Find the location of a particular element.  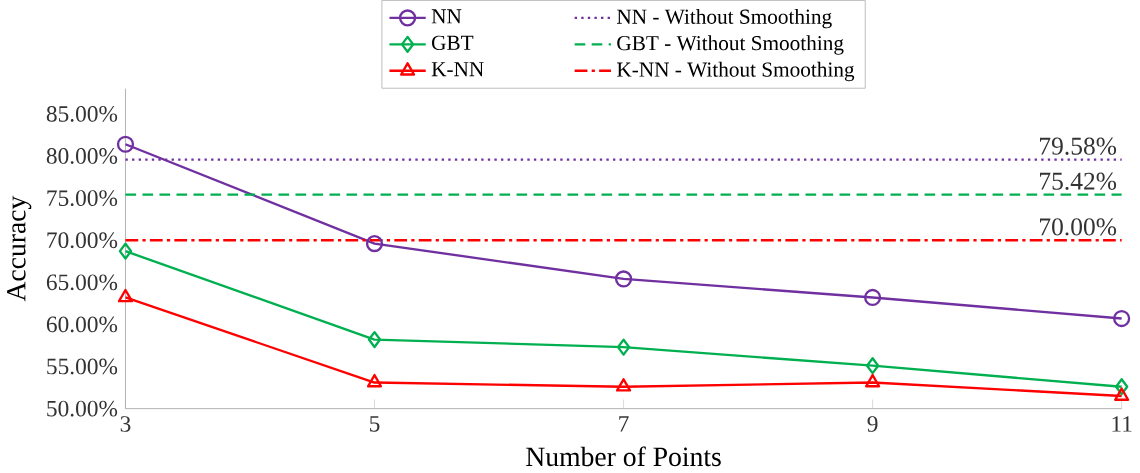

legend-label: K-NN - Without Smoothing is located at coordinates (735, 71).